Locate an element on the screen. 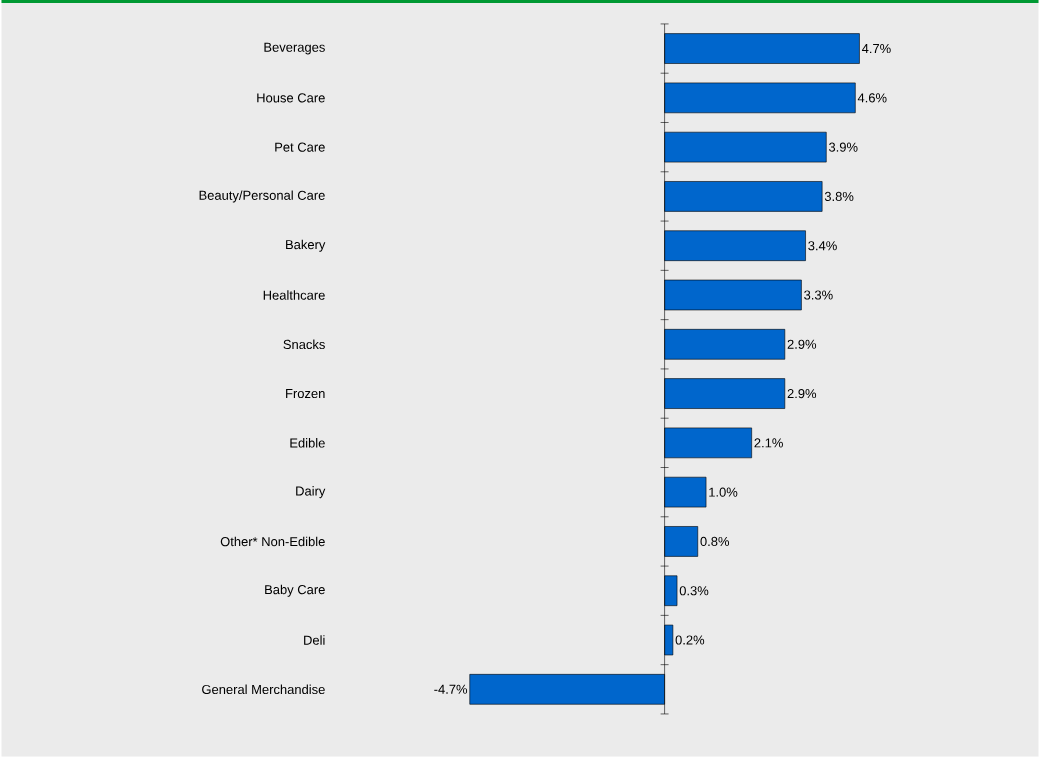 This screenshot has height=757, width=1040. y-tick-label: House Care is located at coordinates (291, 98).